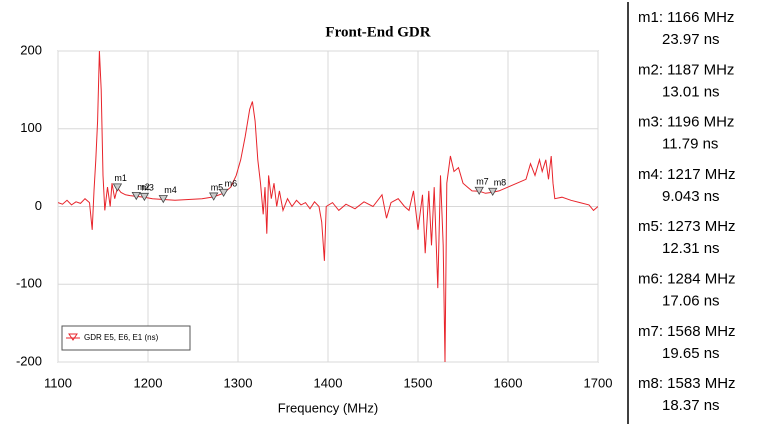 This screenshot has height=426, width=767. Describe the element at coordinates (143, 187) in the screenshot. I see `marker-label: m2` at that location.